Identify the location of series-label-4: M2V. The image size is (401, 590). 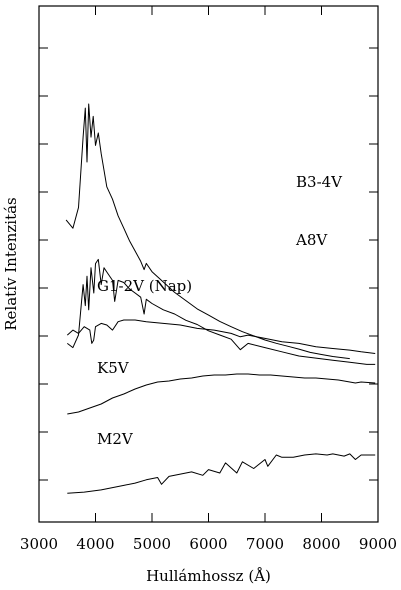
(115, 439).